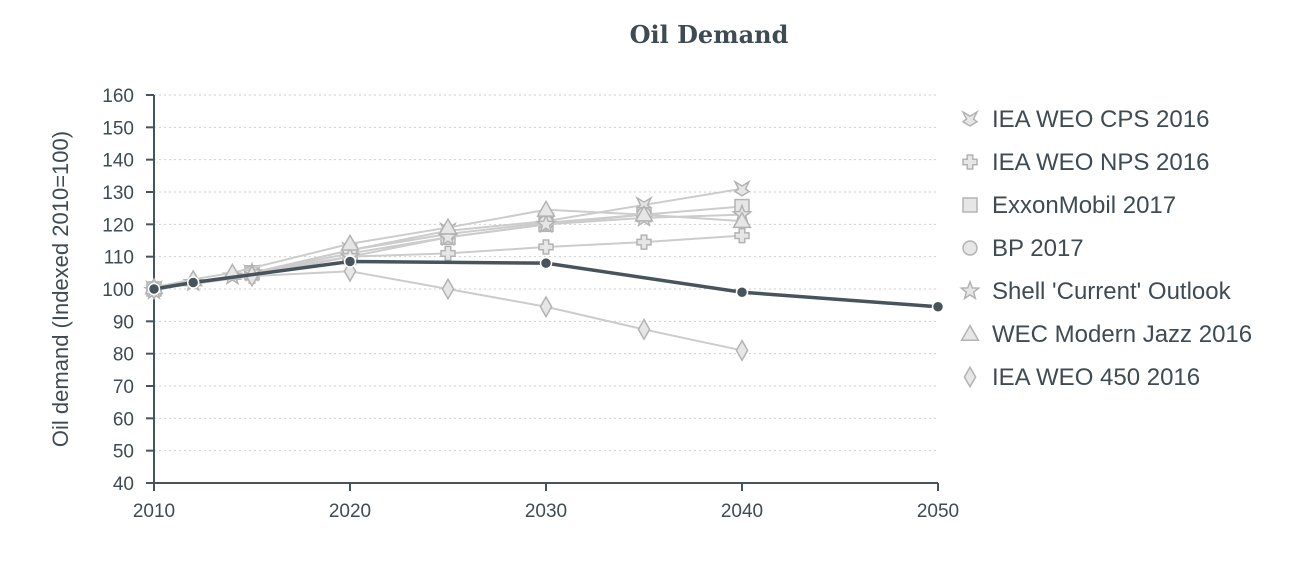 Image resolution: width=1314 pixels, height=567 pixels. I want to click on legend-item: BP 2017, so click(1023, 248).